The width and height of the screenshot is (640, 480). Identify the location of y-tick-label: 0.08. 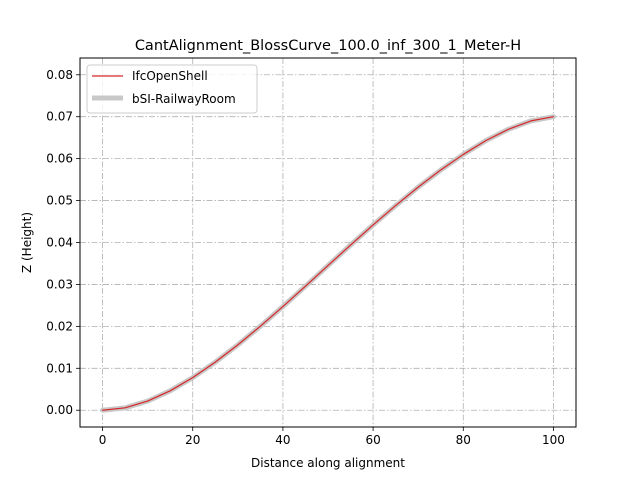
(59, 75).